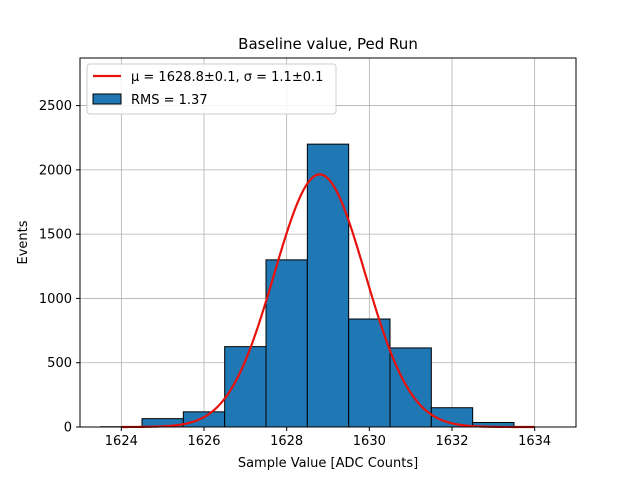 The image size is (640, 480). I want to click on chart-title: Baseline value, Ped Run, so click(328, 44).